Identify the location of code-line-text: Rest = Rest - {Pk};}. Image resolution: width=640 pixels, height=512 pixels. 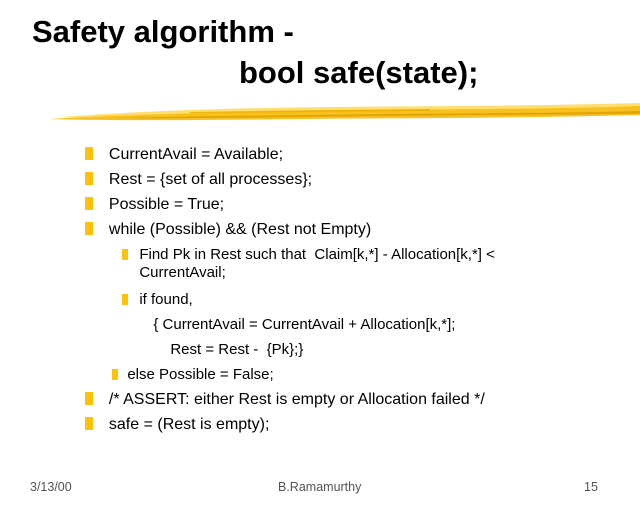
(237, 349).